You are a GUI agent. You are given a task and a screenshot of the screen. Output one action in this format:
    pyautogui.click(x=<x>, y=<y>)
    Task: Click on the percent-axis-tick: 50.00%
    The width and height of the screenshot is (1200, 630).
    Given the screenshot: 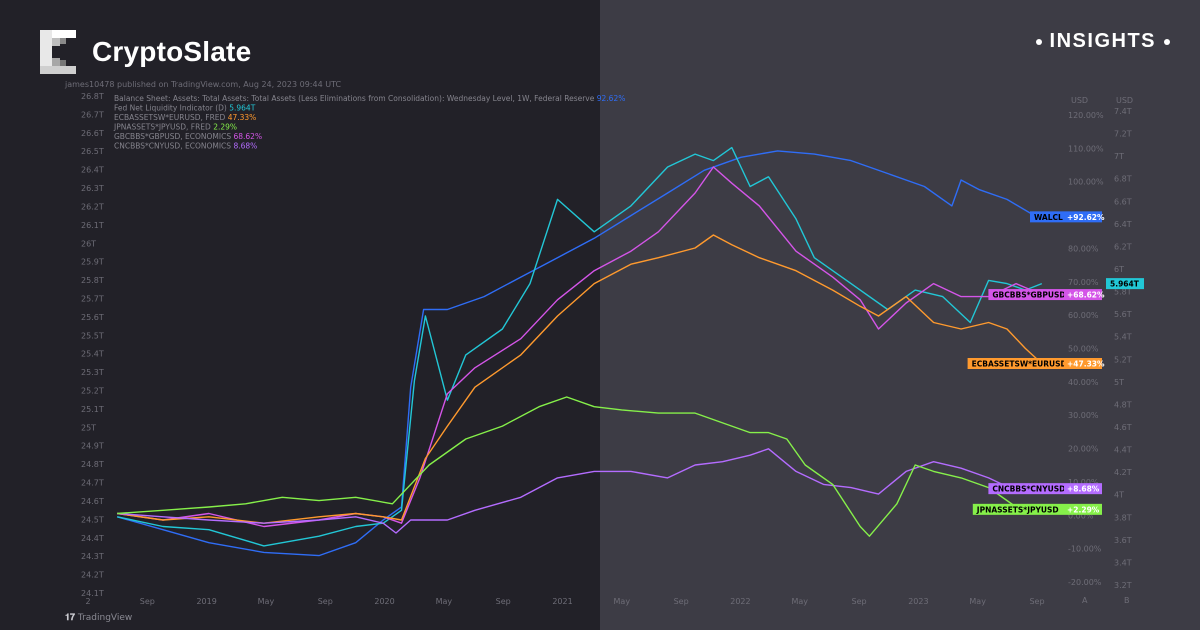 What is the action you would take?
    pyautogui.click(x=1083, y=349)
    